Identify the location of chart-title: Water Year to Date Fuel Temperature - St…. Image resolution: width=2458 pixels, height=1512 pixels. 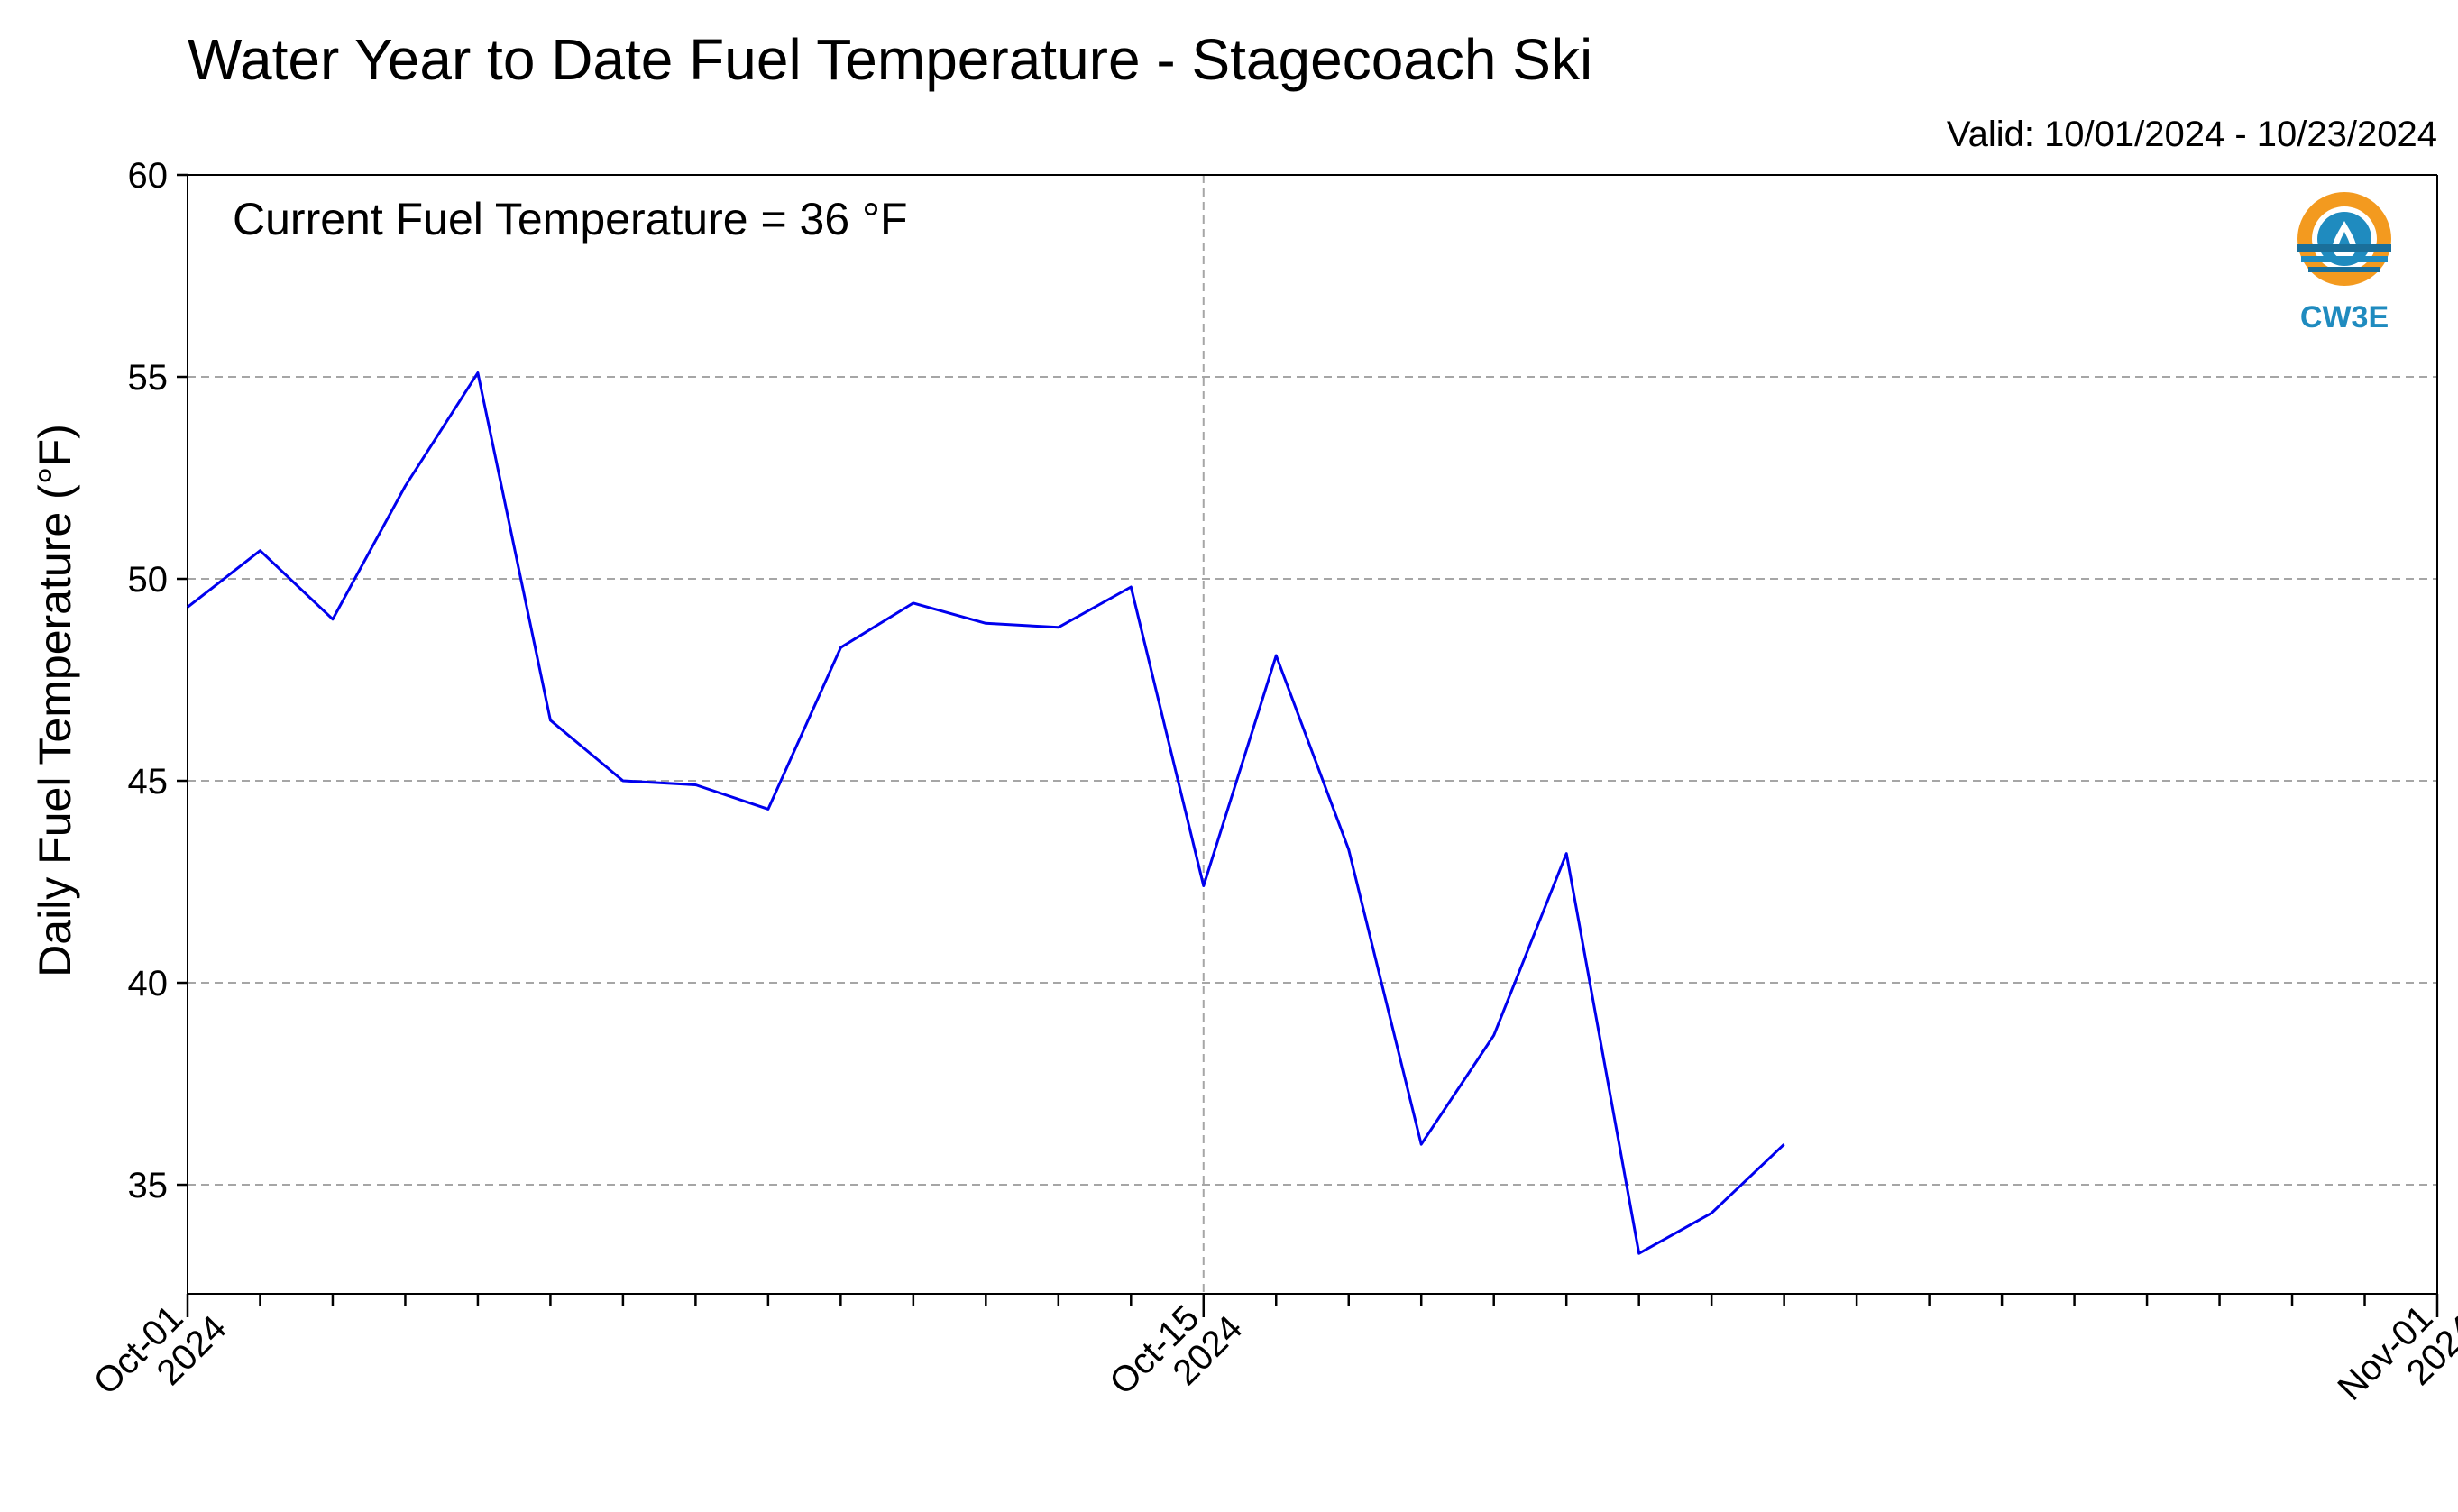
(890, 59).